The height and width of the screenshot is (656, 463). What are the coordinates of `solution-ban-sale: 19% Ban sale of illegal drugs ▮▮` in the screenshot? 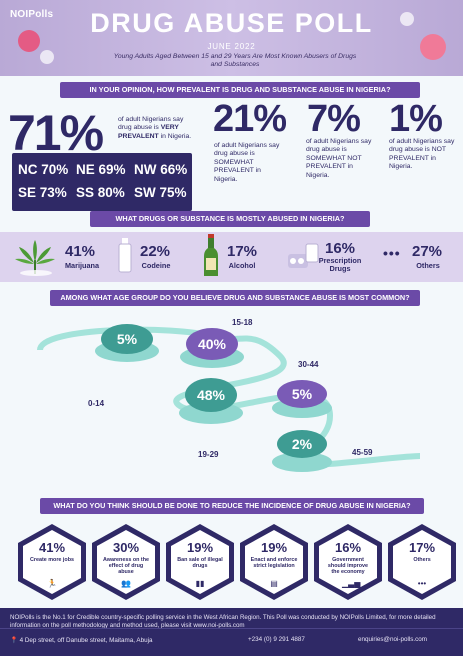 It's located at (200, 562).